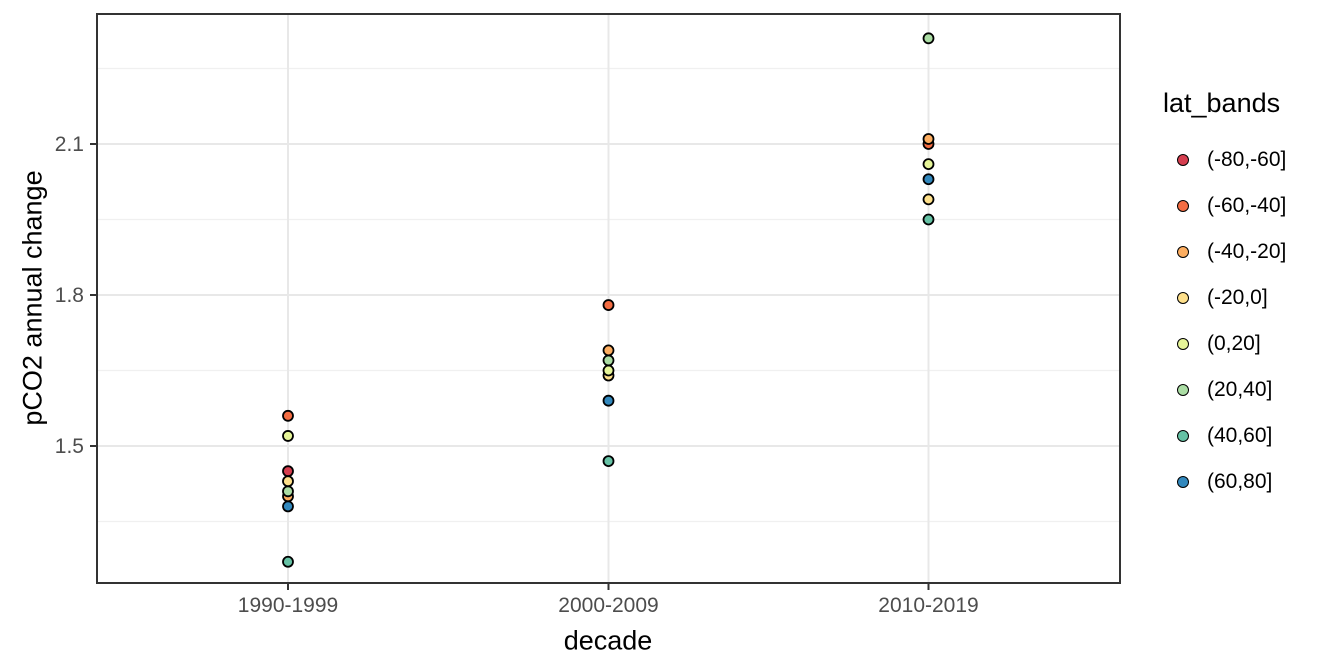  I want to click on legend-title: lat_bands, so click(1222, 103).